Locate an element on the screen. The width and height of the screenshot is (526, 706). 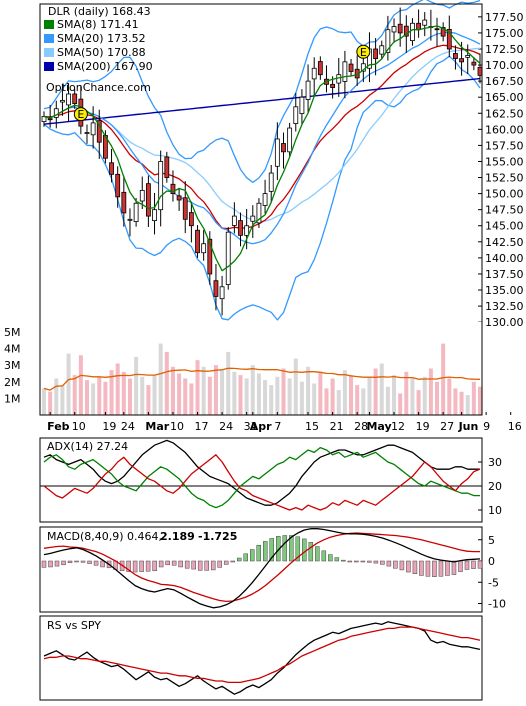
price-ytick-label: 172.50 is located at coordinates (504, 49).